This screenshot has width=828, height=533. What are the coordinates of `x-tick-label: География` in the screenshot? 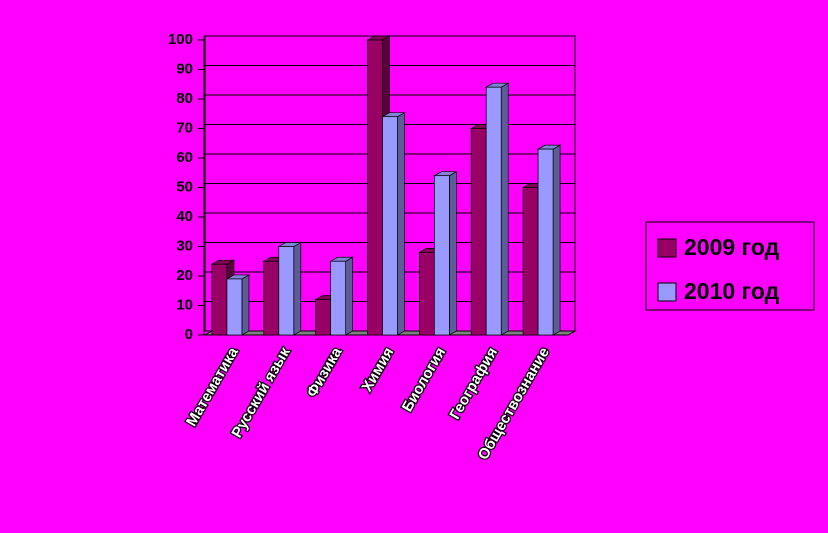 It's located at (473, 383).